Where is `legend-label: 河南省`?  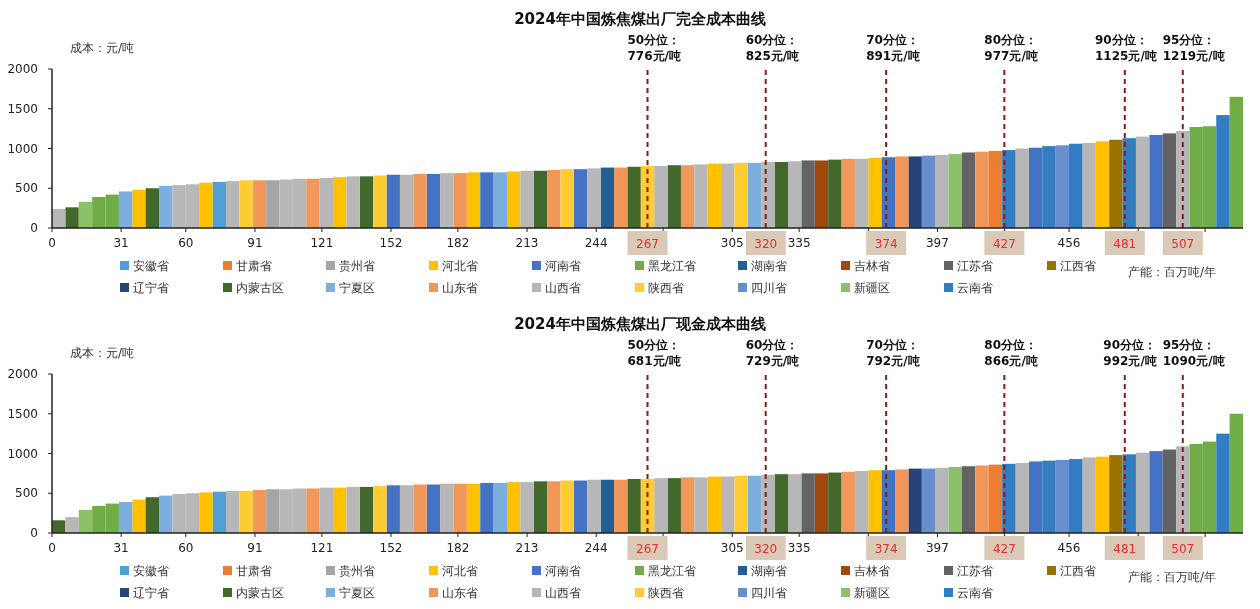
legend-label: 河南省 is located at coordinates (563, 571).